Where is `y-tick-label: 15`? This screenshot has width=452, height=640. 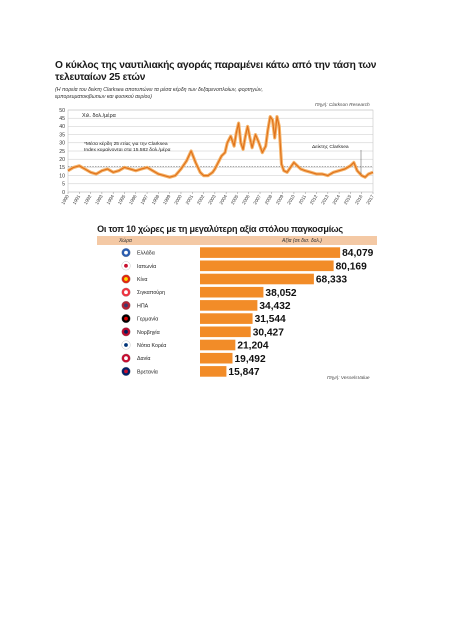
y-tick-label: 15 is located at coordinates (62, 168).